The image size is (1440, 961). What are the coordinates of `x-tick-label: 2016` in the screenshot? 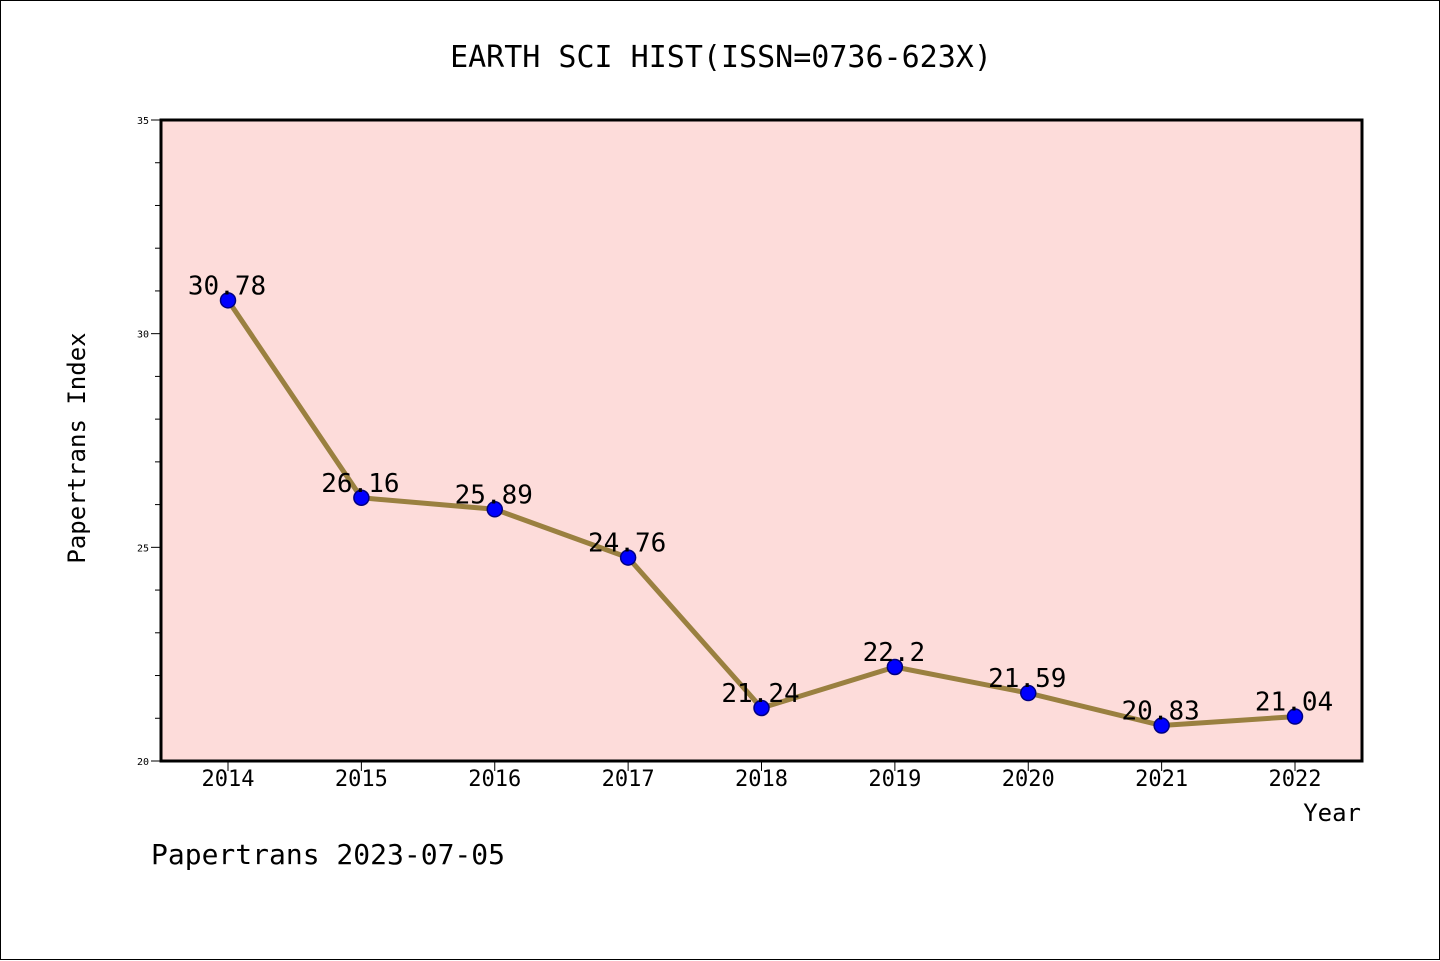 It's located at (494, 779).